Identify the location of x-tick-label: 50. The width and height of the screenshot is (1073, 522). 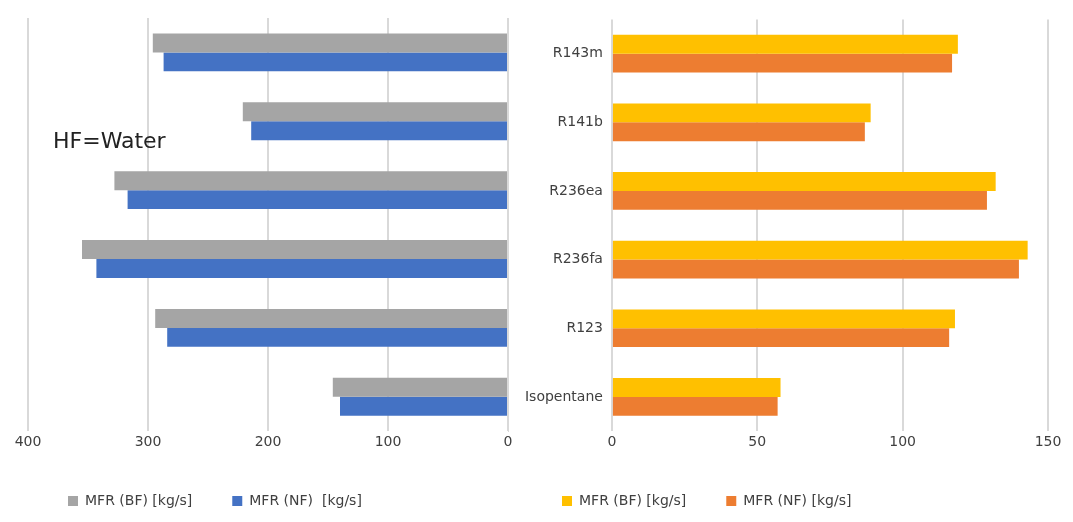
(757, 441).